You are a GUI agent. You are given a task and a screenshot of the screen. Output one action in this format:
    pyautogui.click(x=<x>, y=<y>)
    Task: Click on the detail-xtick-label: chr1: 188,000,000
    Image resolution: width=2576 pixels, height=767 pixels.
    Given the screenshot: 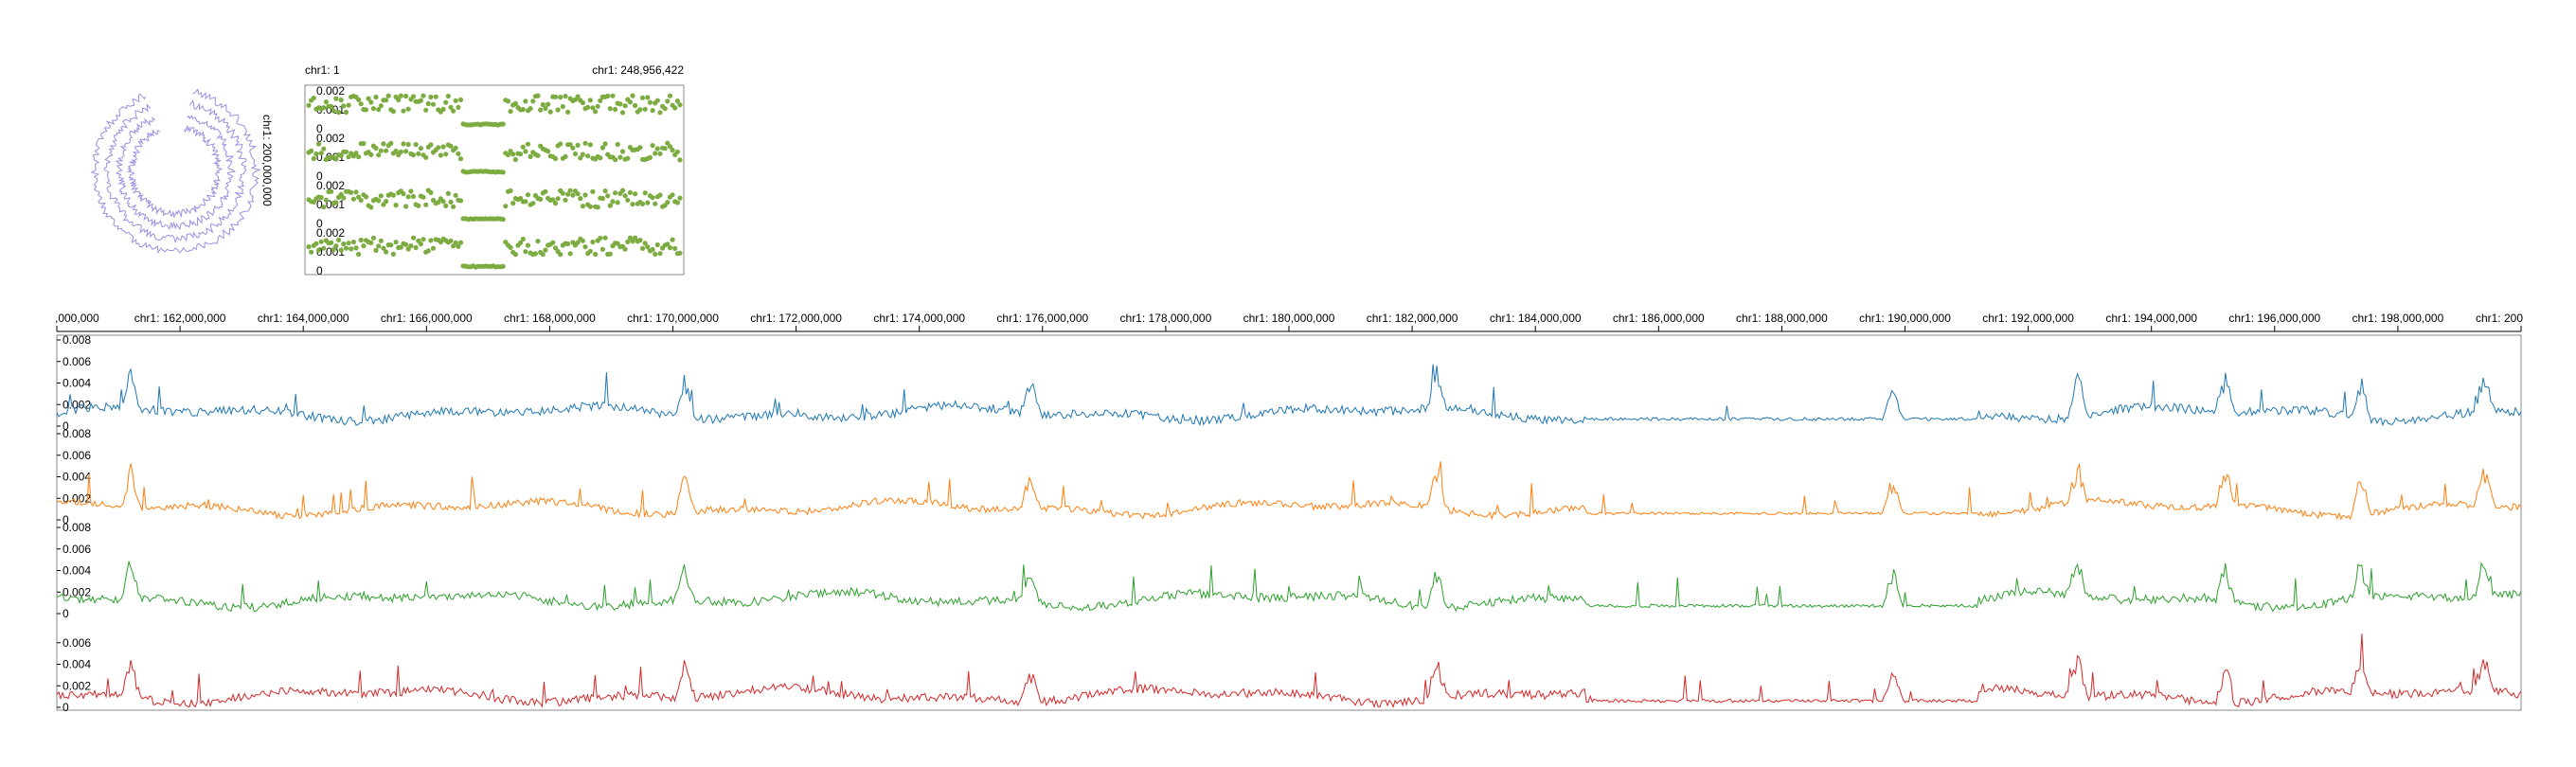 What is the action you would take?
    pyautogui.click(x=1782, y=318)
    